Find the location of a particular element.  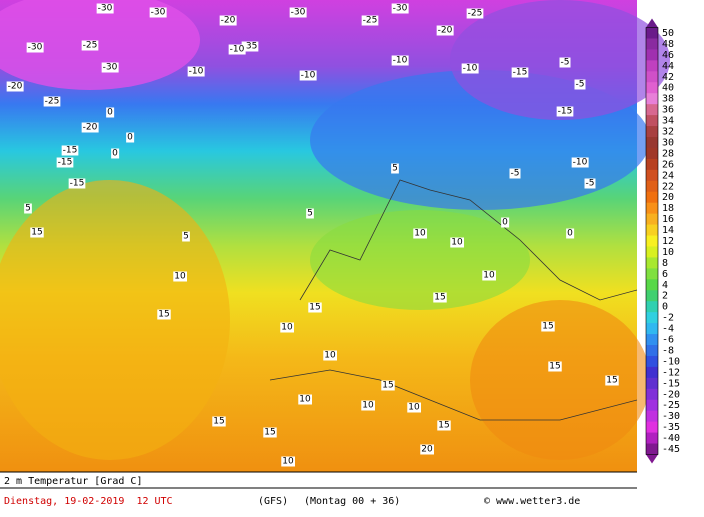

colorbar-label: -35 is located at coordinates (671, 427).